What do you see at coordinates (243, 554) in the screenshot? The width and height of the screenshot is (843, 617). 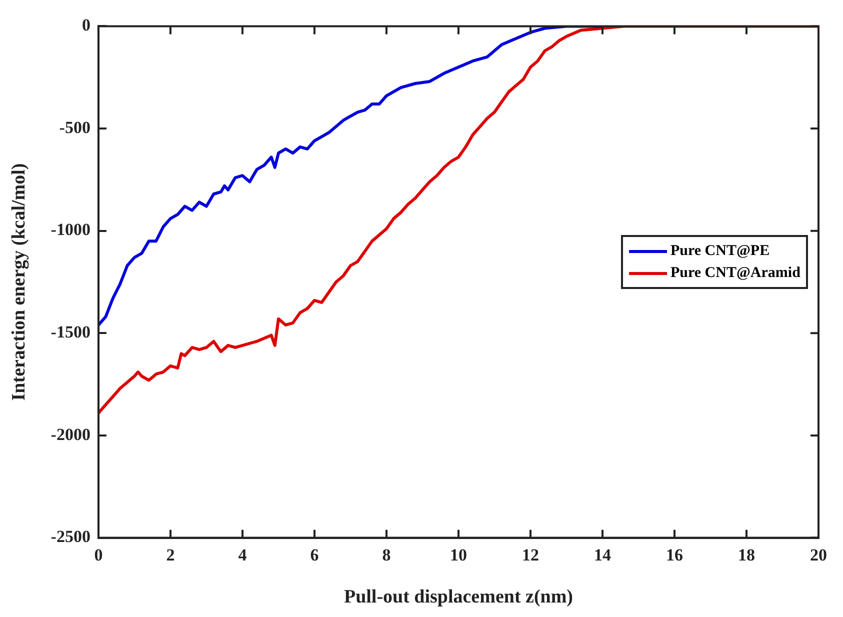 I see `x-tick-label: 4` at bounding box center [243, 554].